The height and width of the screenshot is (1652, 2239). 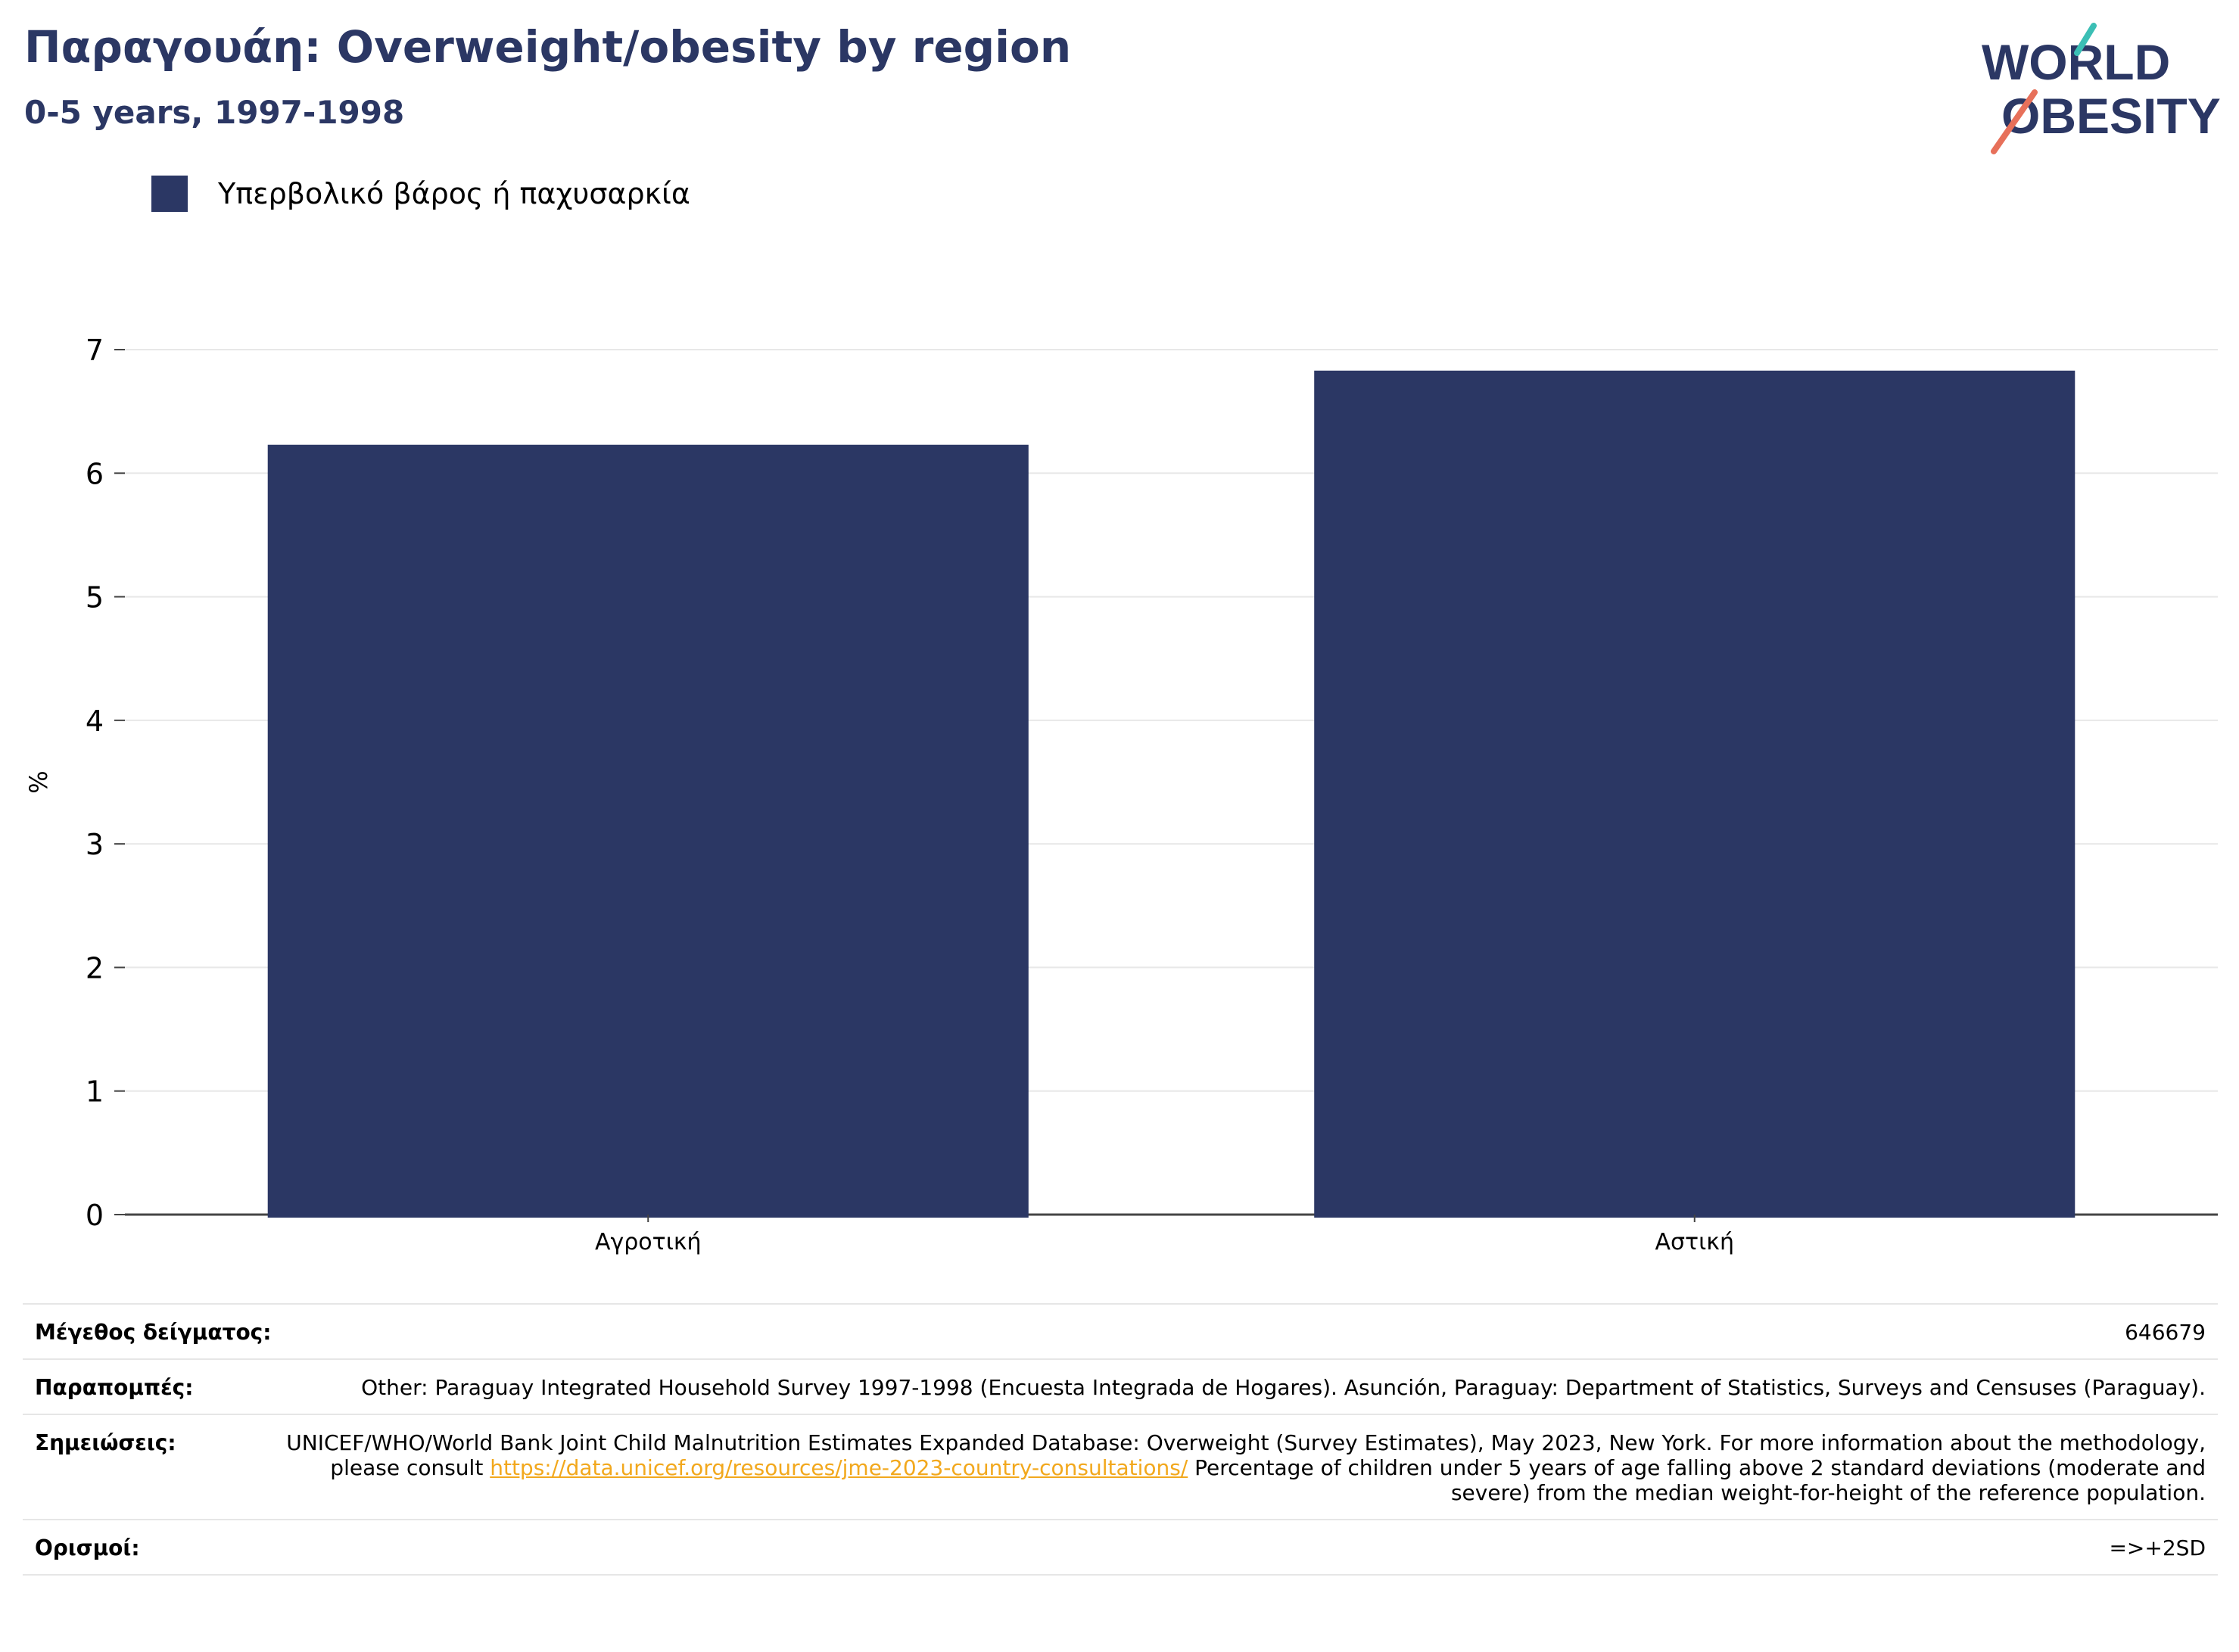 What do you see at coordinates (170, 194) in the screenshot?
I see `legend-swatch` at bounding box center [170, 194].